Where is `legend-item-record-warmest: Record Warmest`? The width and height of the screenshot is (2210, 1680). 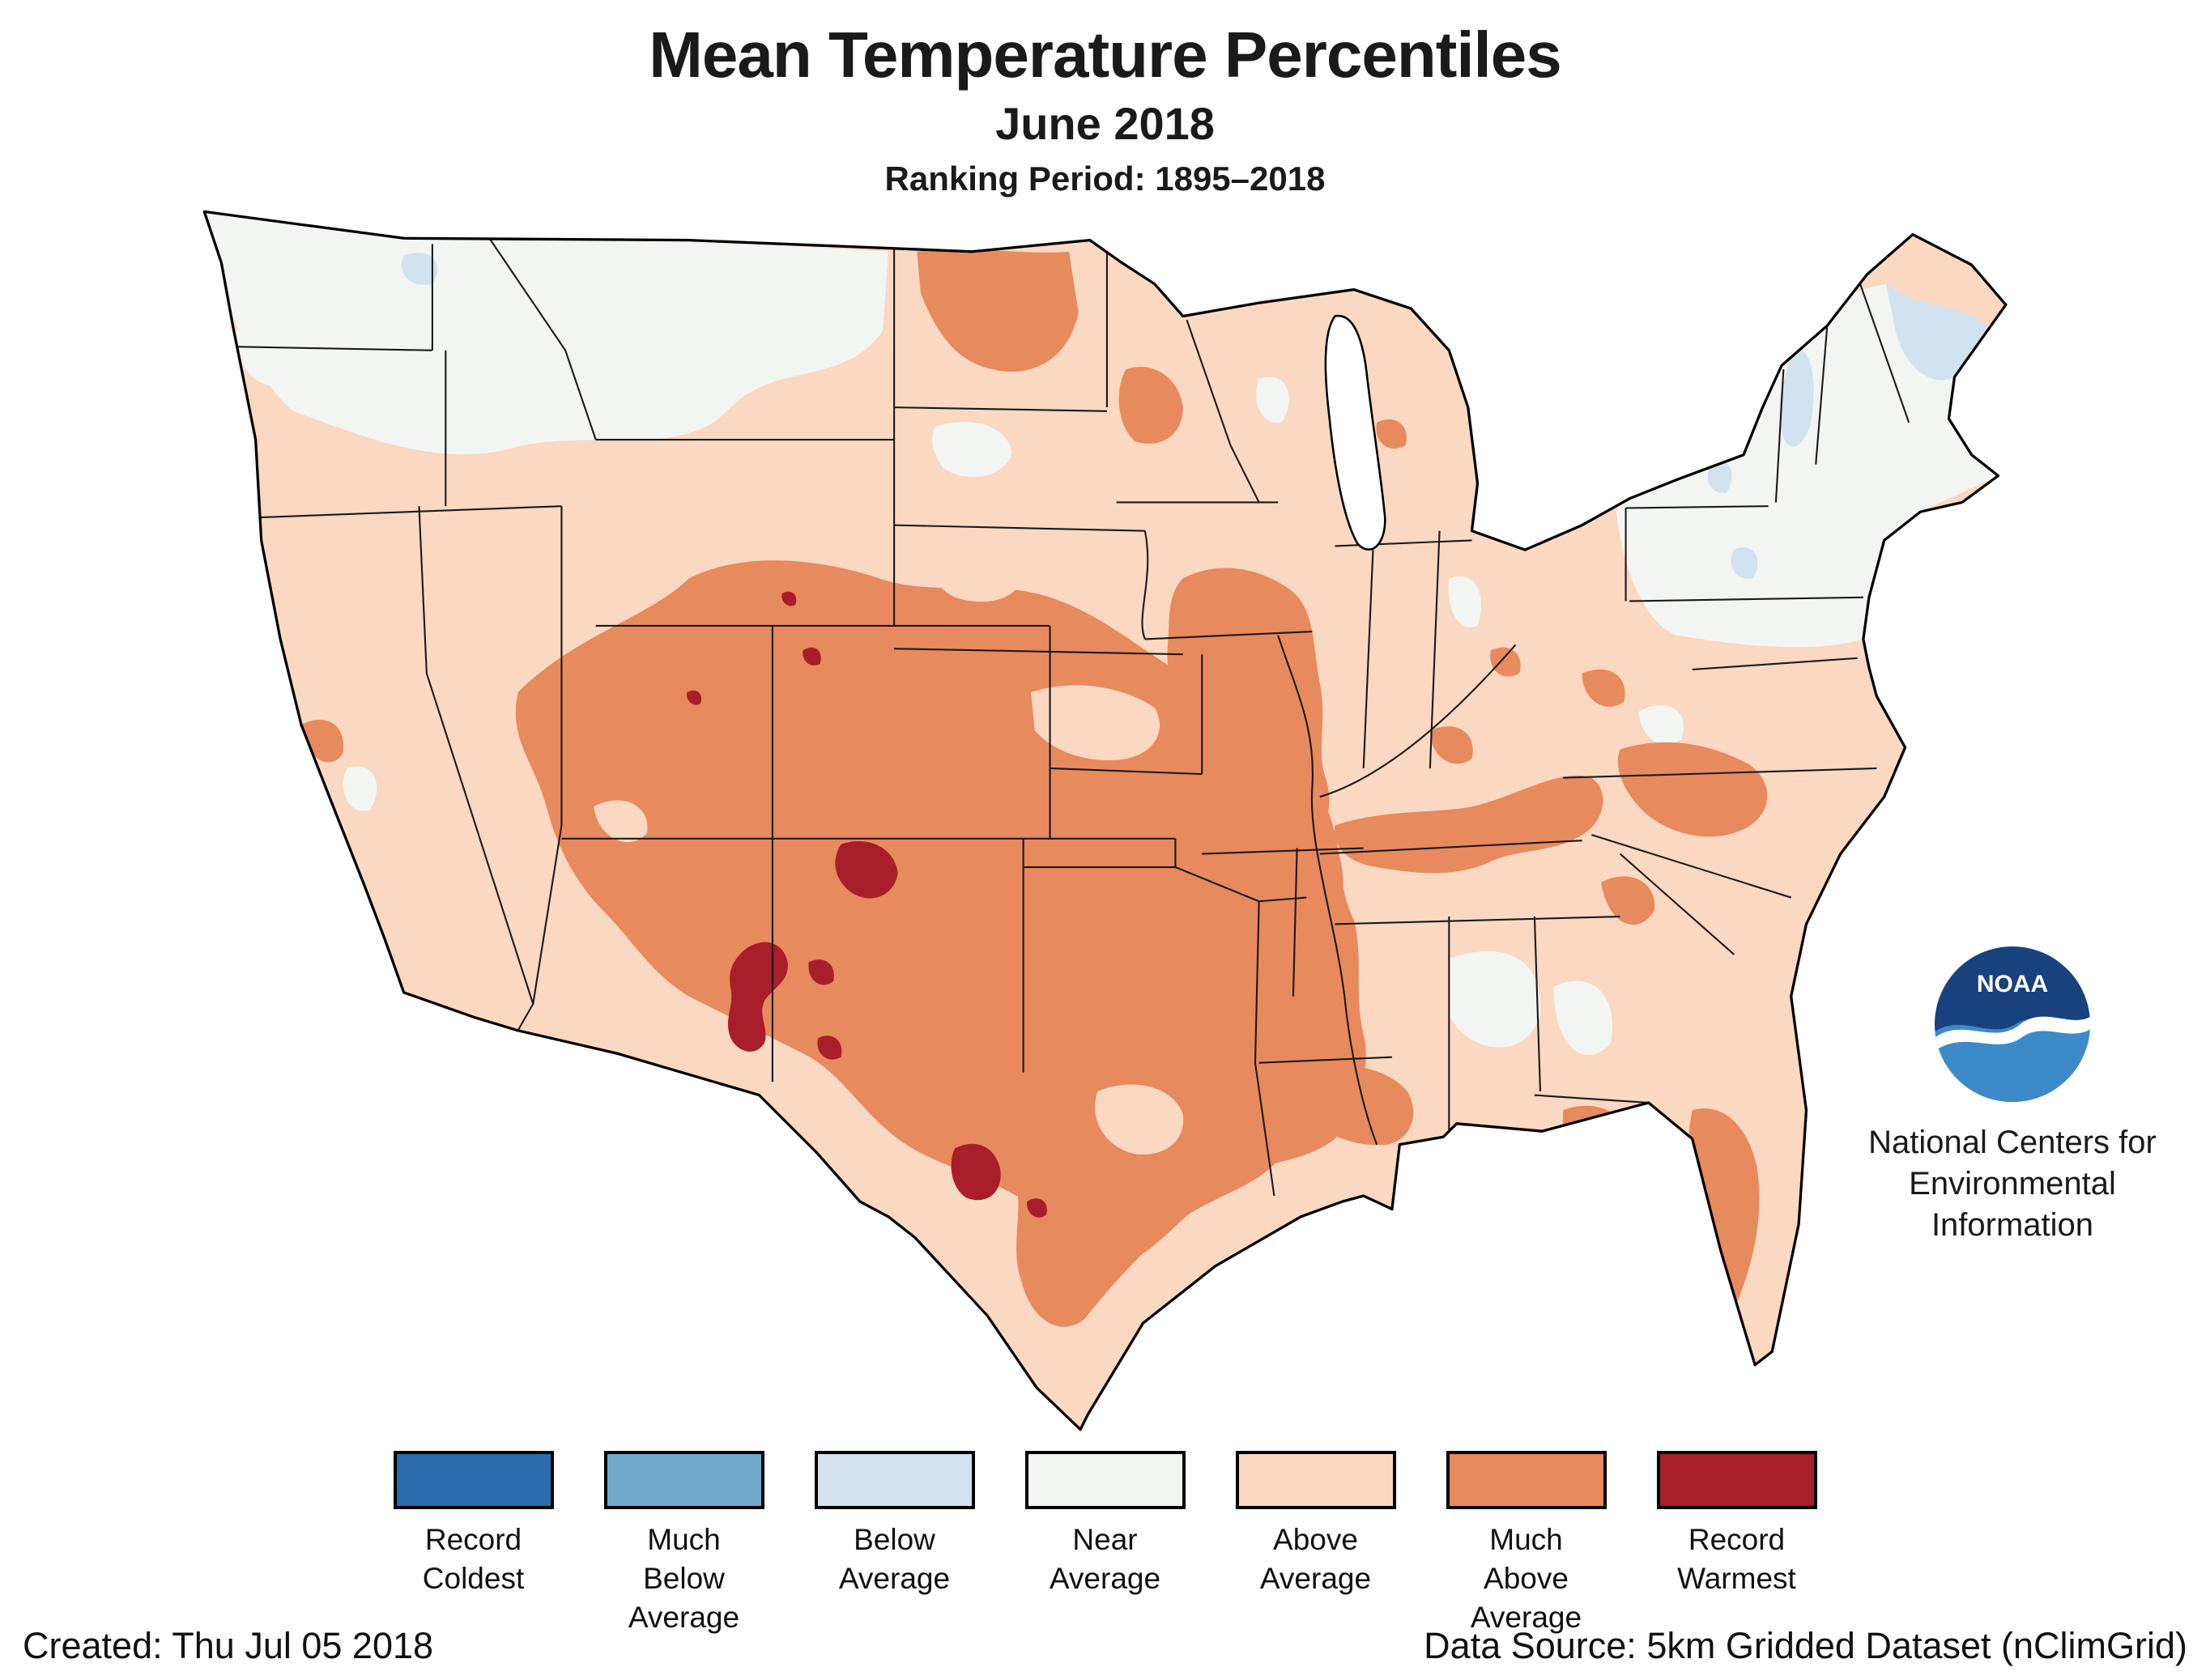
legend-item-record-warmest: Record Warmest is located at coordinates (1736, 1544).